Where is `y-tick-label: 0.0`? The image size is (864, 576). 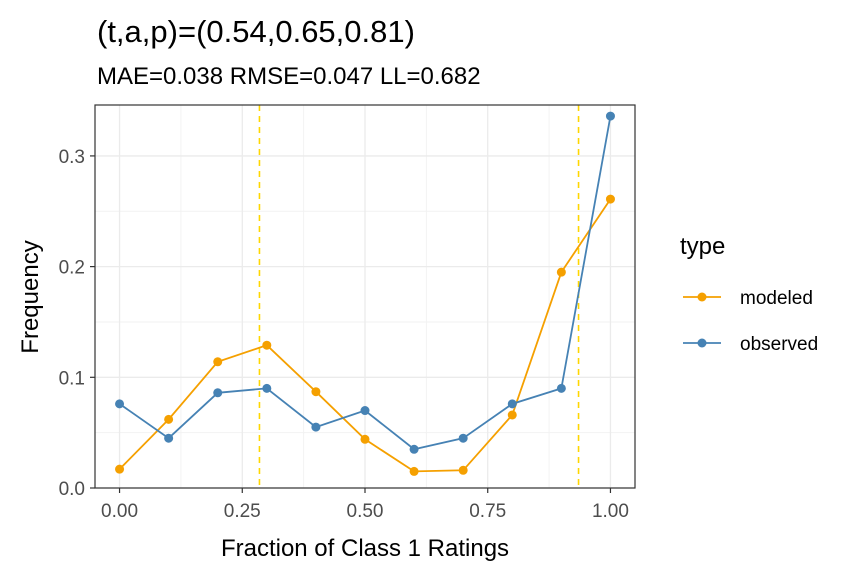 y-tick-label: 0.0 is located at coordinates (72, 489).